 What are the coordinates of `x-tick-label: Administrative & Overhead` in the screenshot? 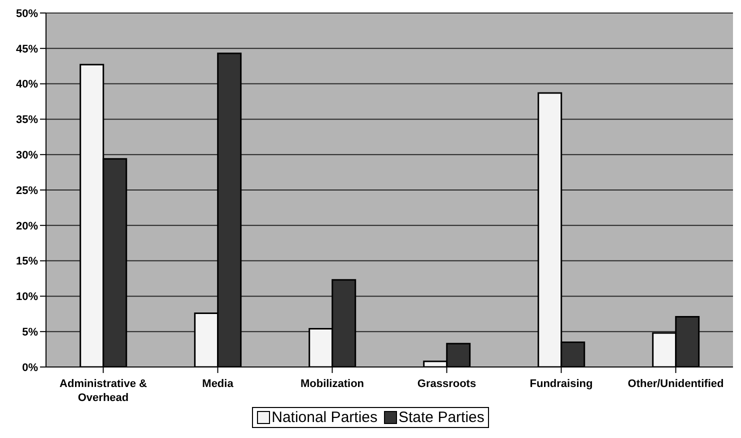 It's located at (104, 391).